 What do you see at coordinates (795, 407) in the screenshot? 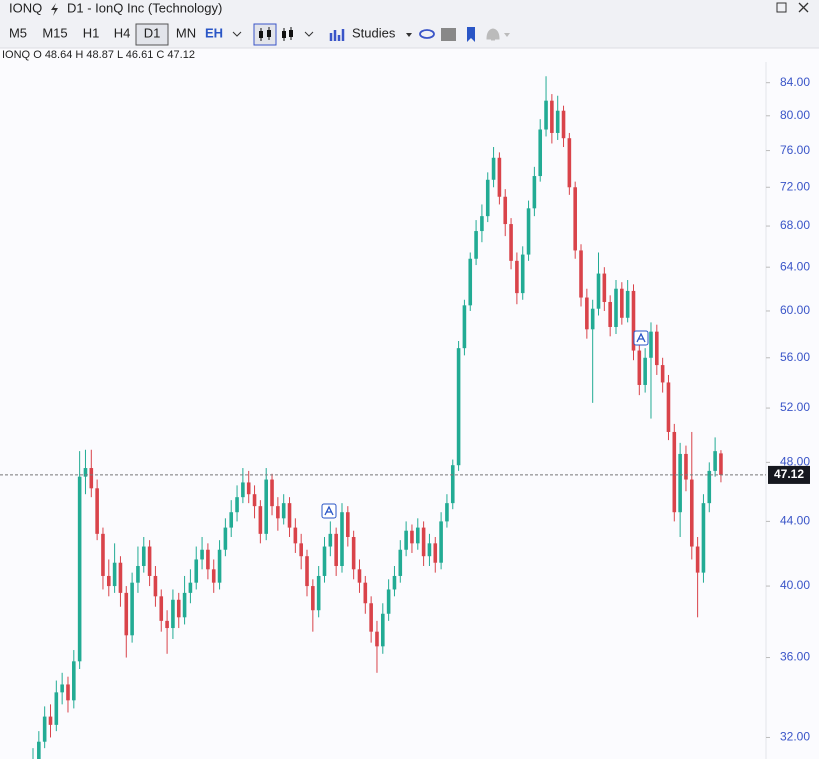
I see `y-tick-label: 52.00` at bounding box center [795, 407].